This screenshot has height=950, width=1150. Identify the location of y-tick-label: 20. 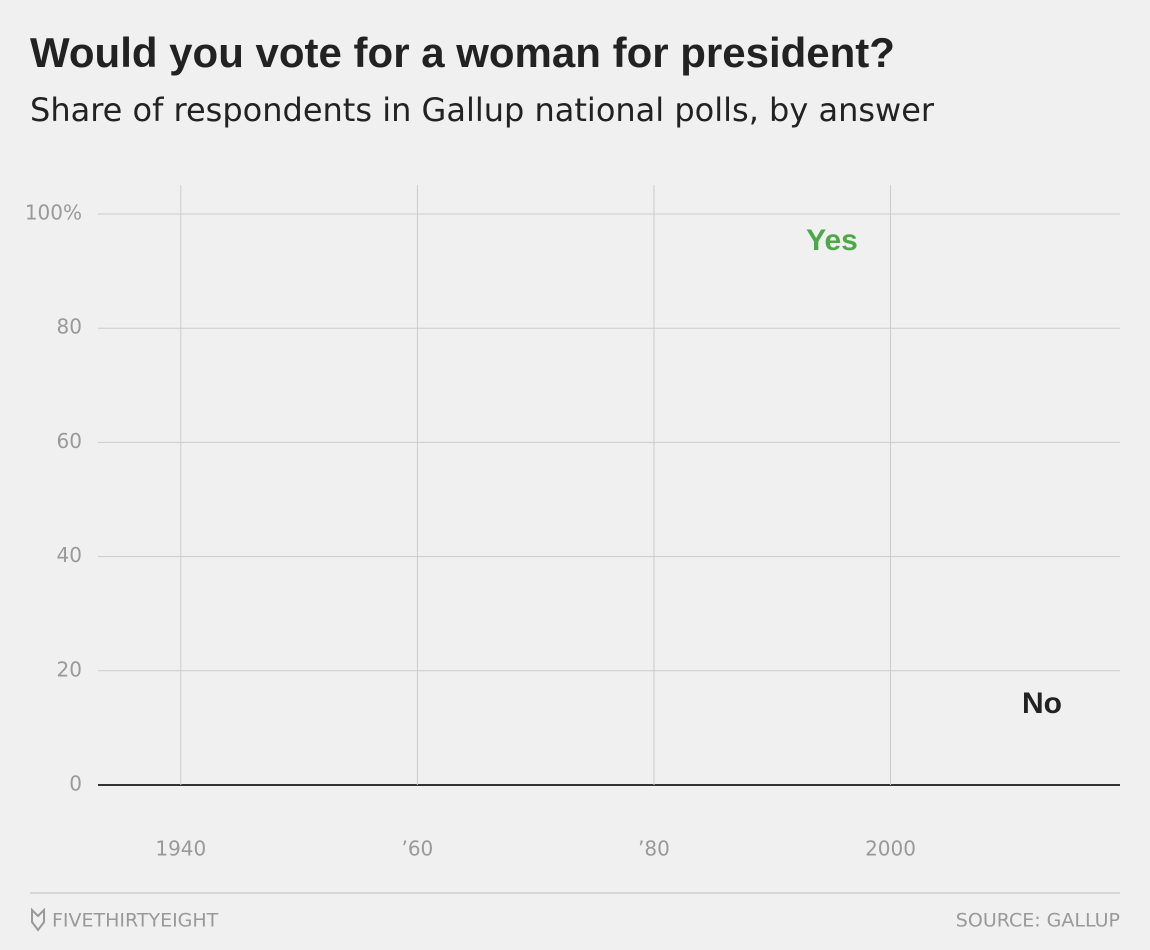
(69, 669).